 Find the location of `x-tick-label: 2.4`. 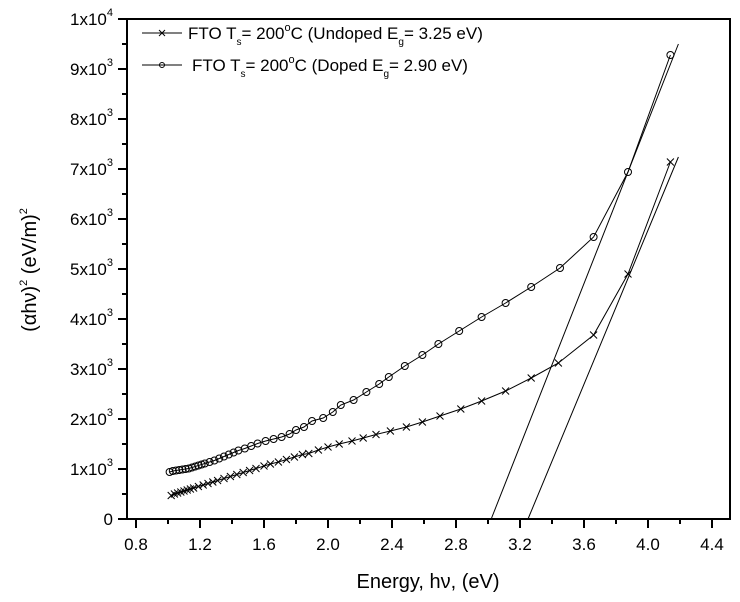

x-tick-label: 2.4 is located at coordinates (392, 544).